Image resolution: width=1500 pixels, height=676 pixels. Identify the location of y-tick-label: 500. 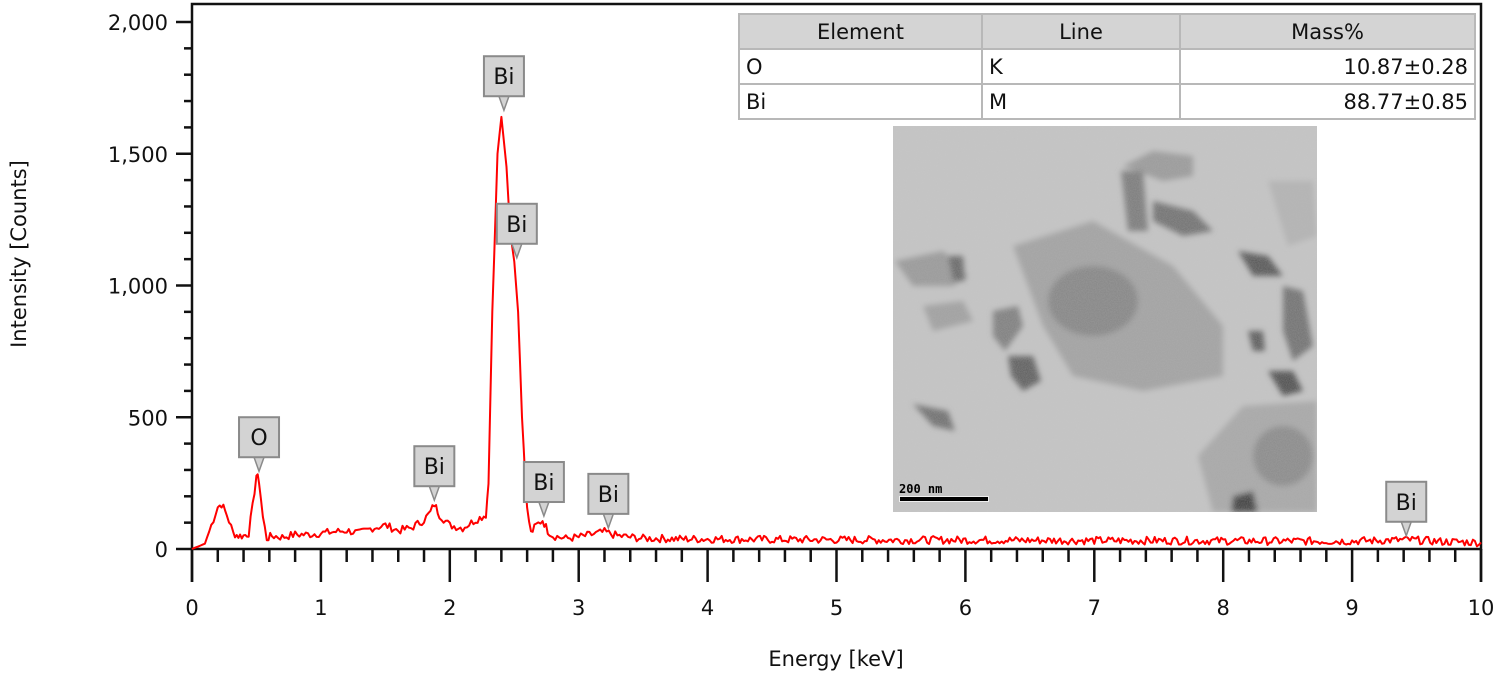
(148, 418).